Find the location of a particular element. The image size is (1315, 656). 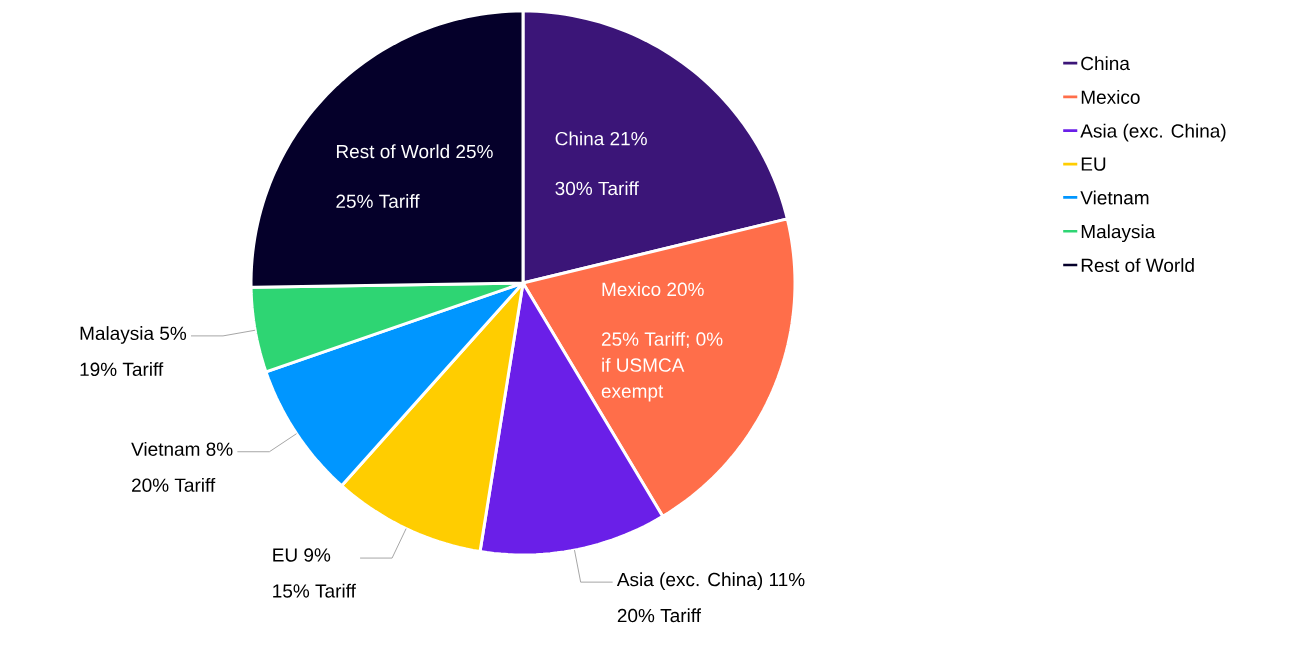

data-label: Mexico 20% is located at coordinates (653, 289).